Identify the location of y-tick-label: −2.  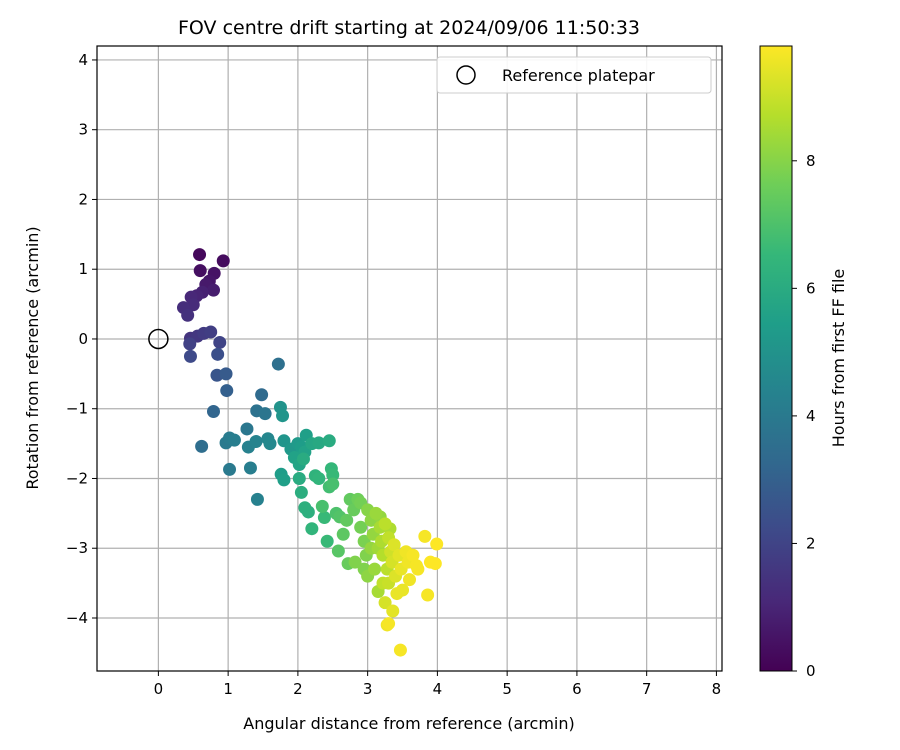
(77, 478).